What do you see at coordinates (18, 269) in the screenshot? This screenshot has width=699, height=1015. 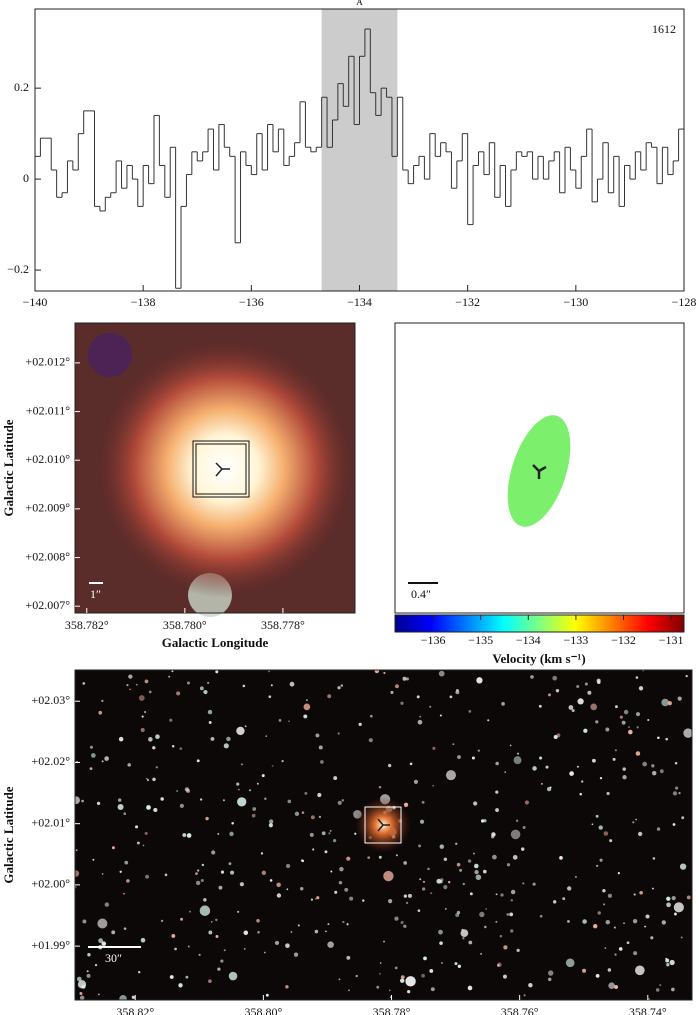 I see `y-tick-label: −0.2` at bounding box center [18, 269].